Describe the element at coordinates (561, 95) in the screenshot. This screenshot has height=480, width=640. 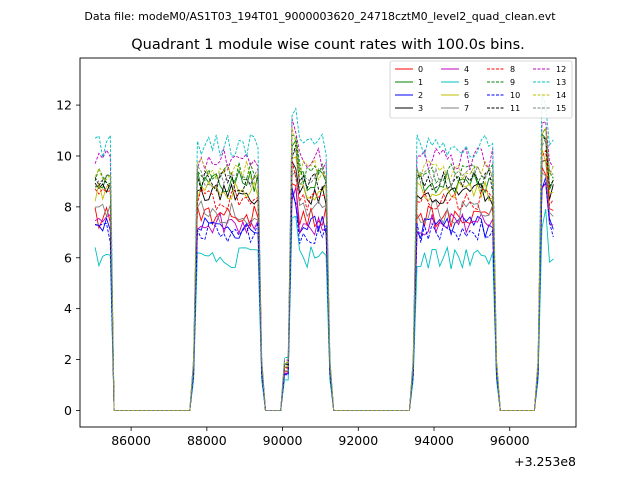
I see `legend-label: 14` at that location.